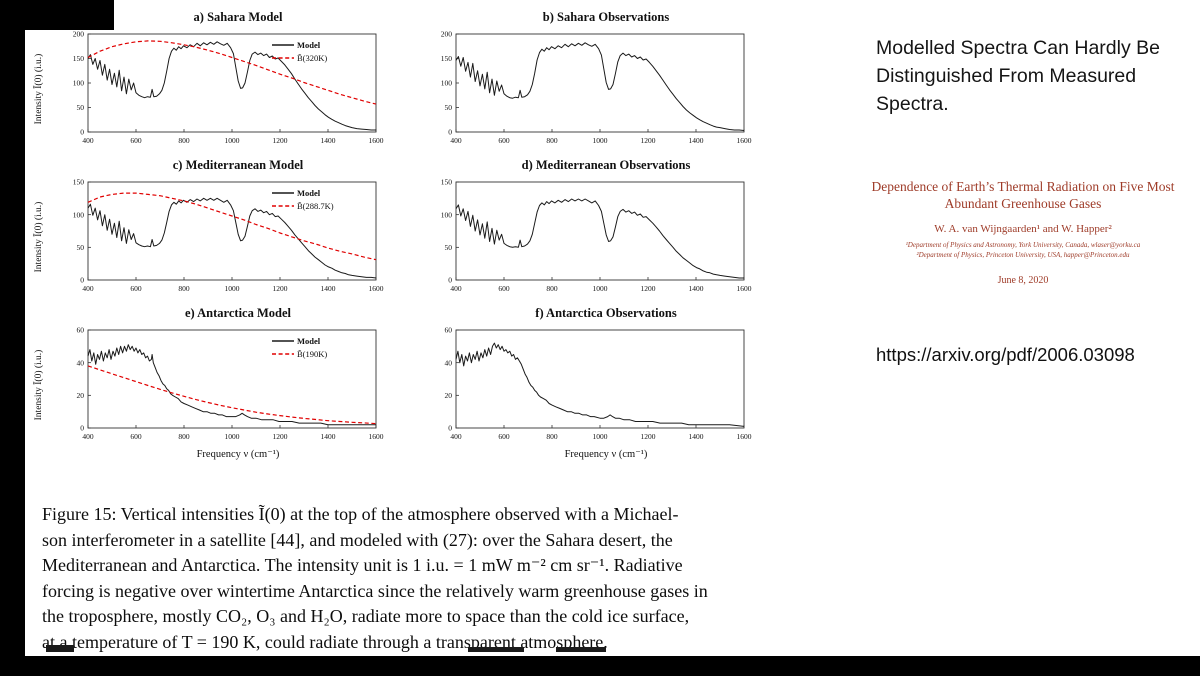 The width and height of the screenshot is (1200, 676). I want to click on paper-authors: W. A. van Wijngaarden¹ and W. Happer², so click(1023, 229).